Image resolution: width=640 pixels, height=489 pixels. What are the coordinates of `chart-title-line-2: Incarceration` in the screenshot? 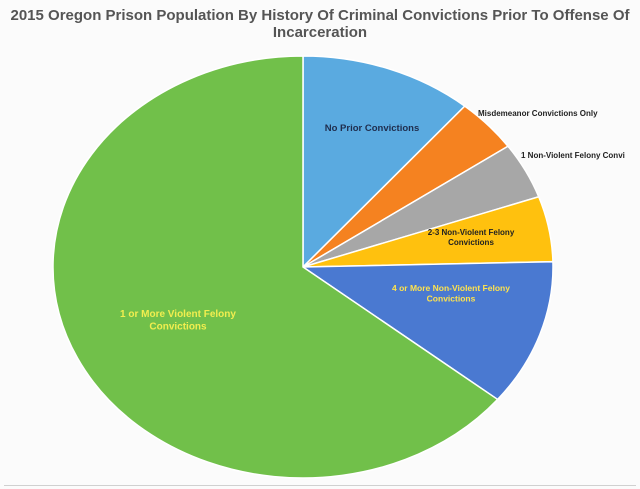 It's located at (320, 32).